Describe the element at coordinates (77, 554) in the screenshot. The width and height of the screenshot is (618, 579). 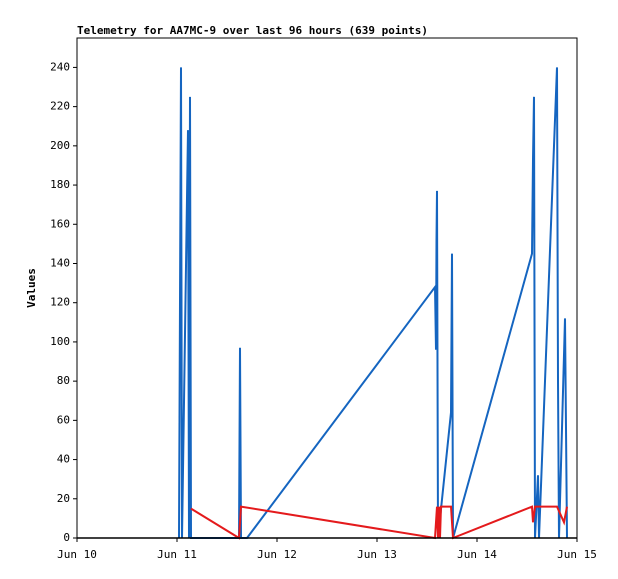
I see `x-tick-label: Jun 10` at that location.